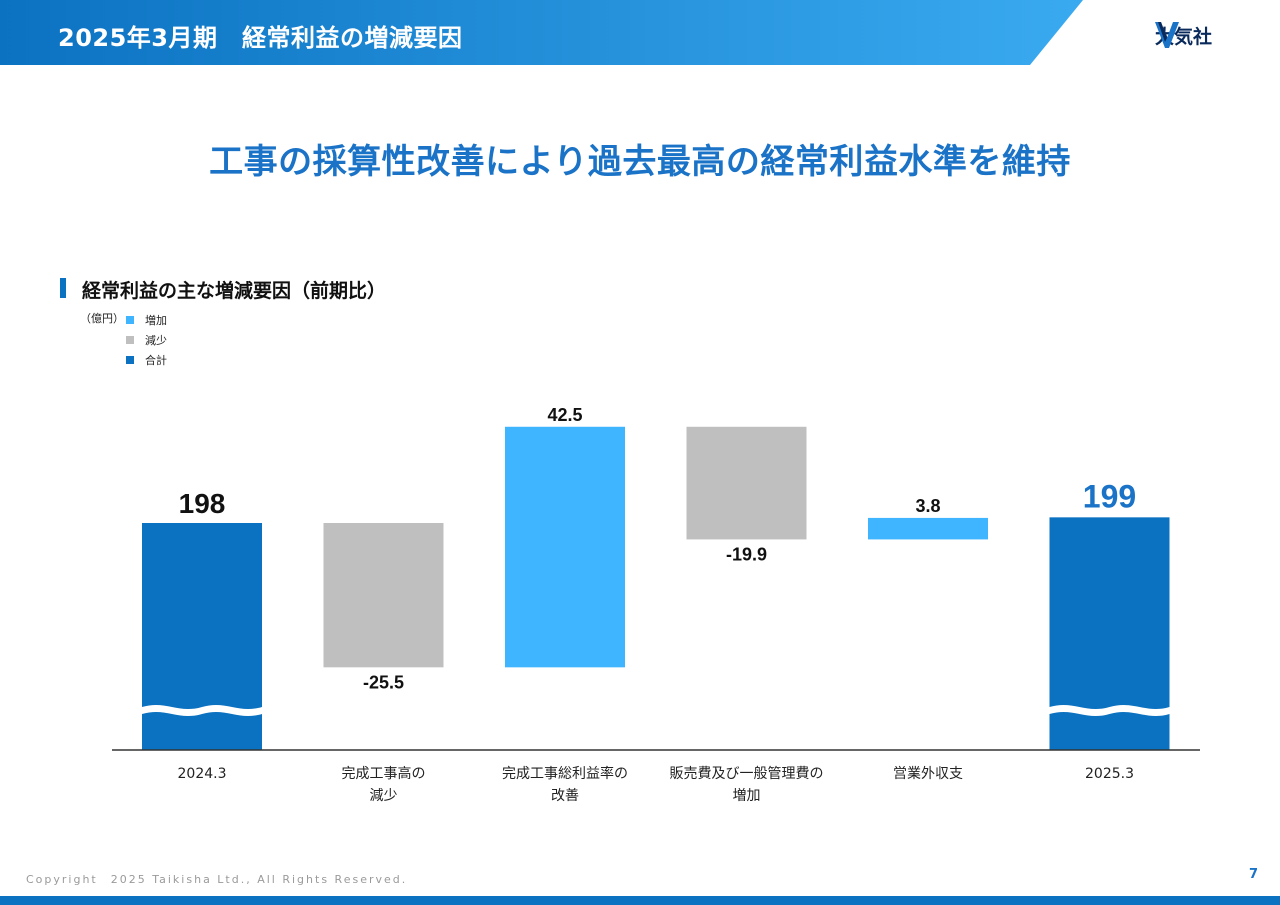  Describe the element at coordinates (130, 320) in the screenshot. I see `legend-swatch-increase` at that location.